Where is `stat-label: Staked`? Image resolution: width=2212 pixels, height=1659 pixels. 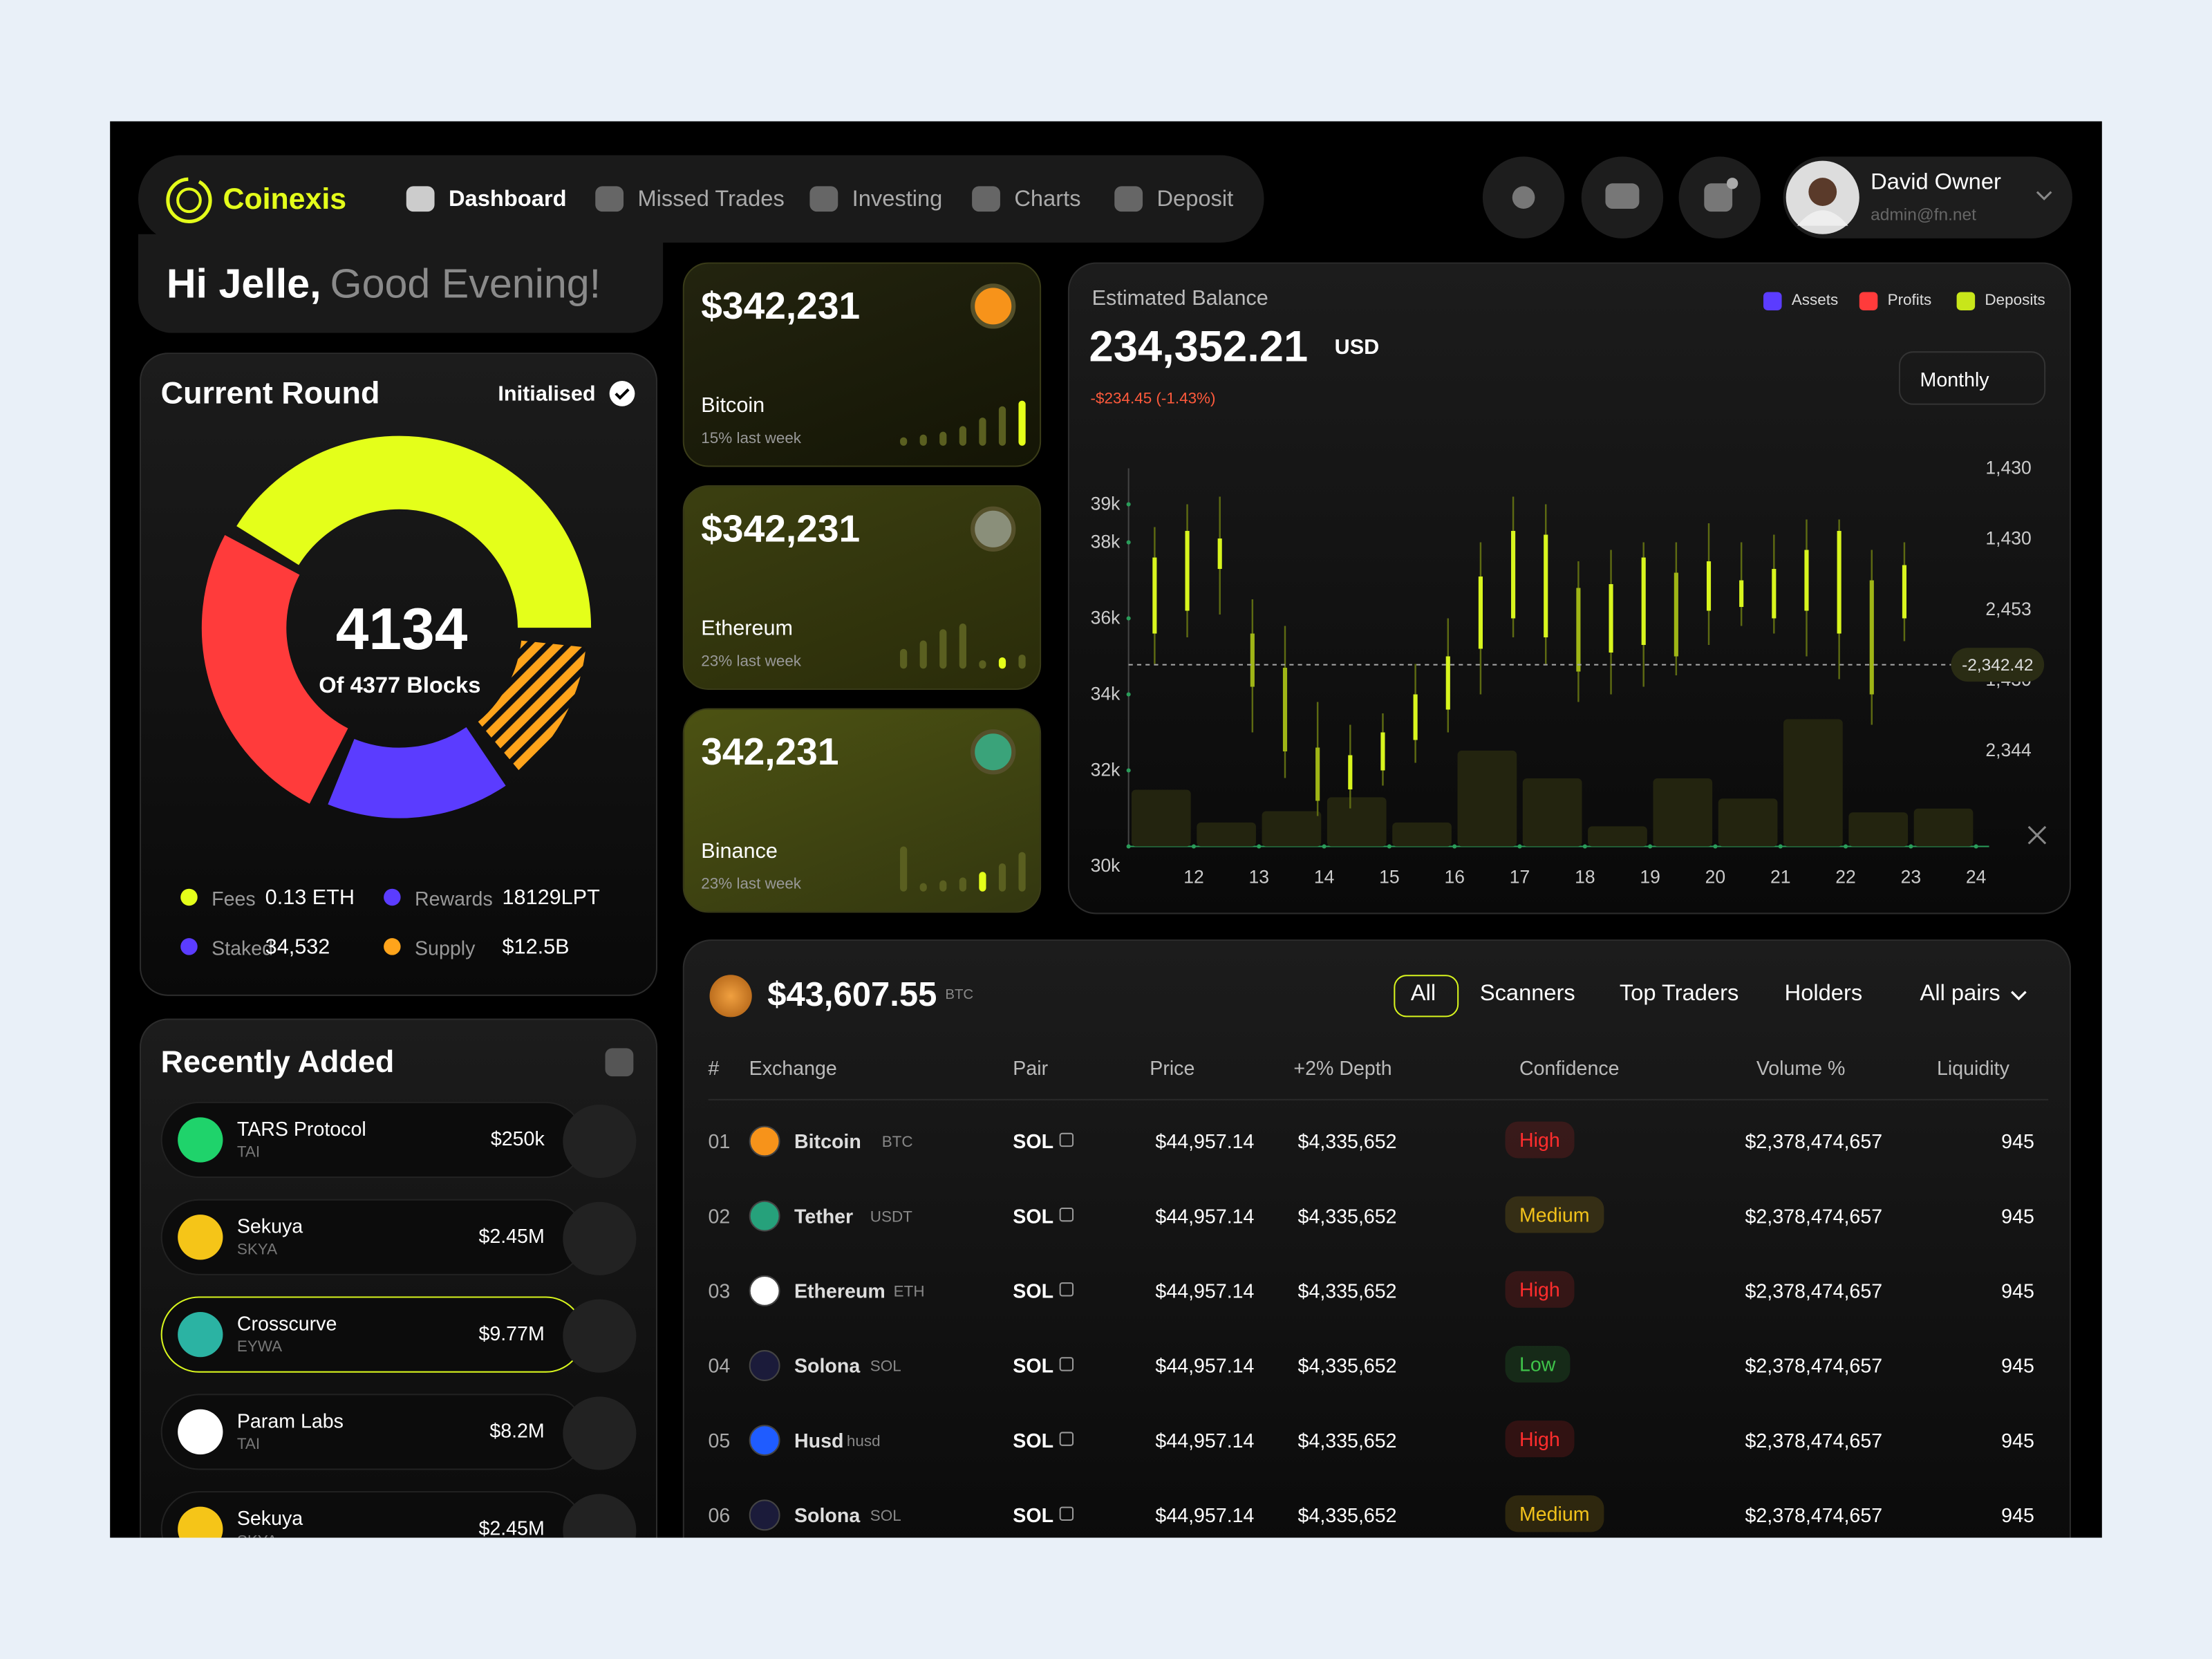
stat-label: Staked is located at coordinates (243, 948).